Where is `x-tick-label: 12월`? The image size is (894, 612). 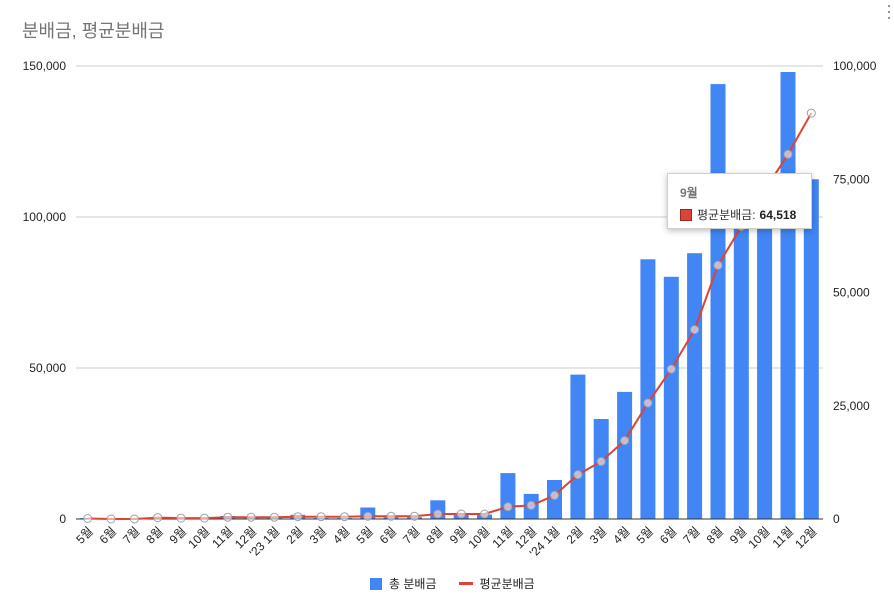
x-tick-label: 12월 is located at coordinates (805, 537).